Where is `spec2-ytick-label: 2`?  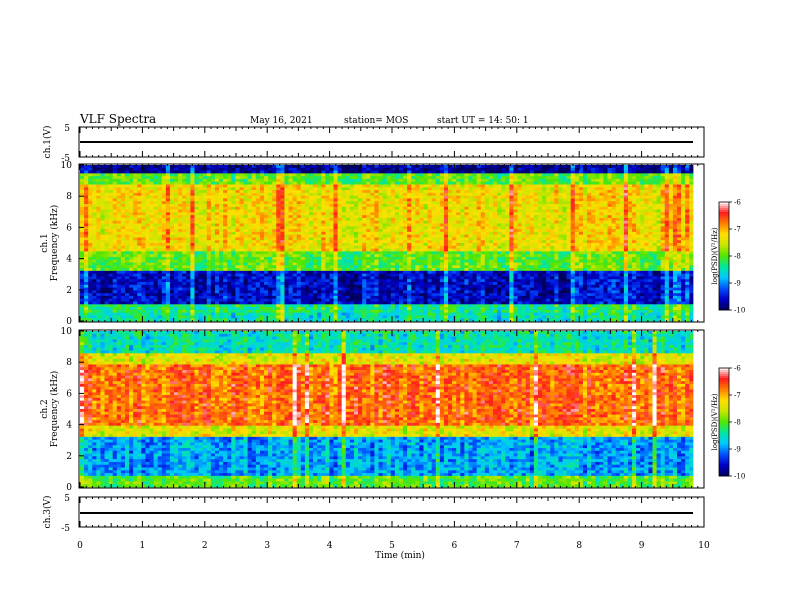 spec2-ytick-label: 2 is located at coordinates (69, 457).